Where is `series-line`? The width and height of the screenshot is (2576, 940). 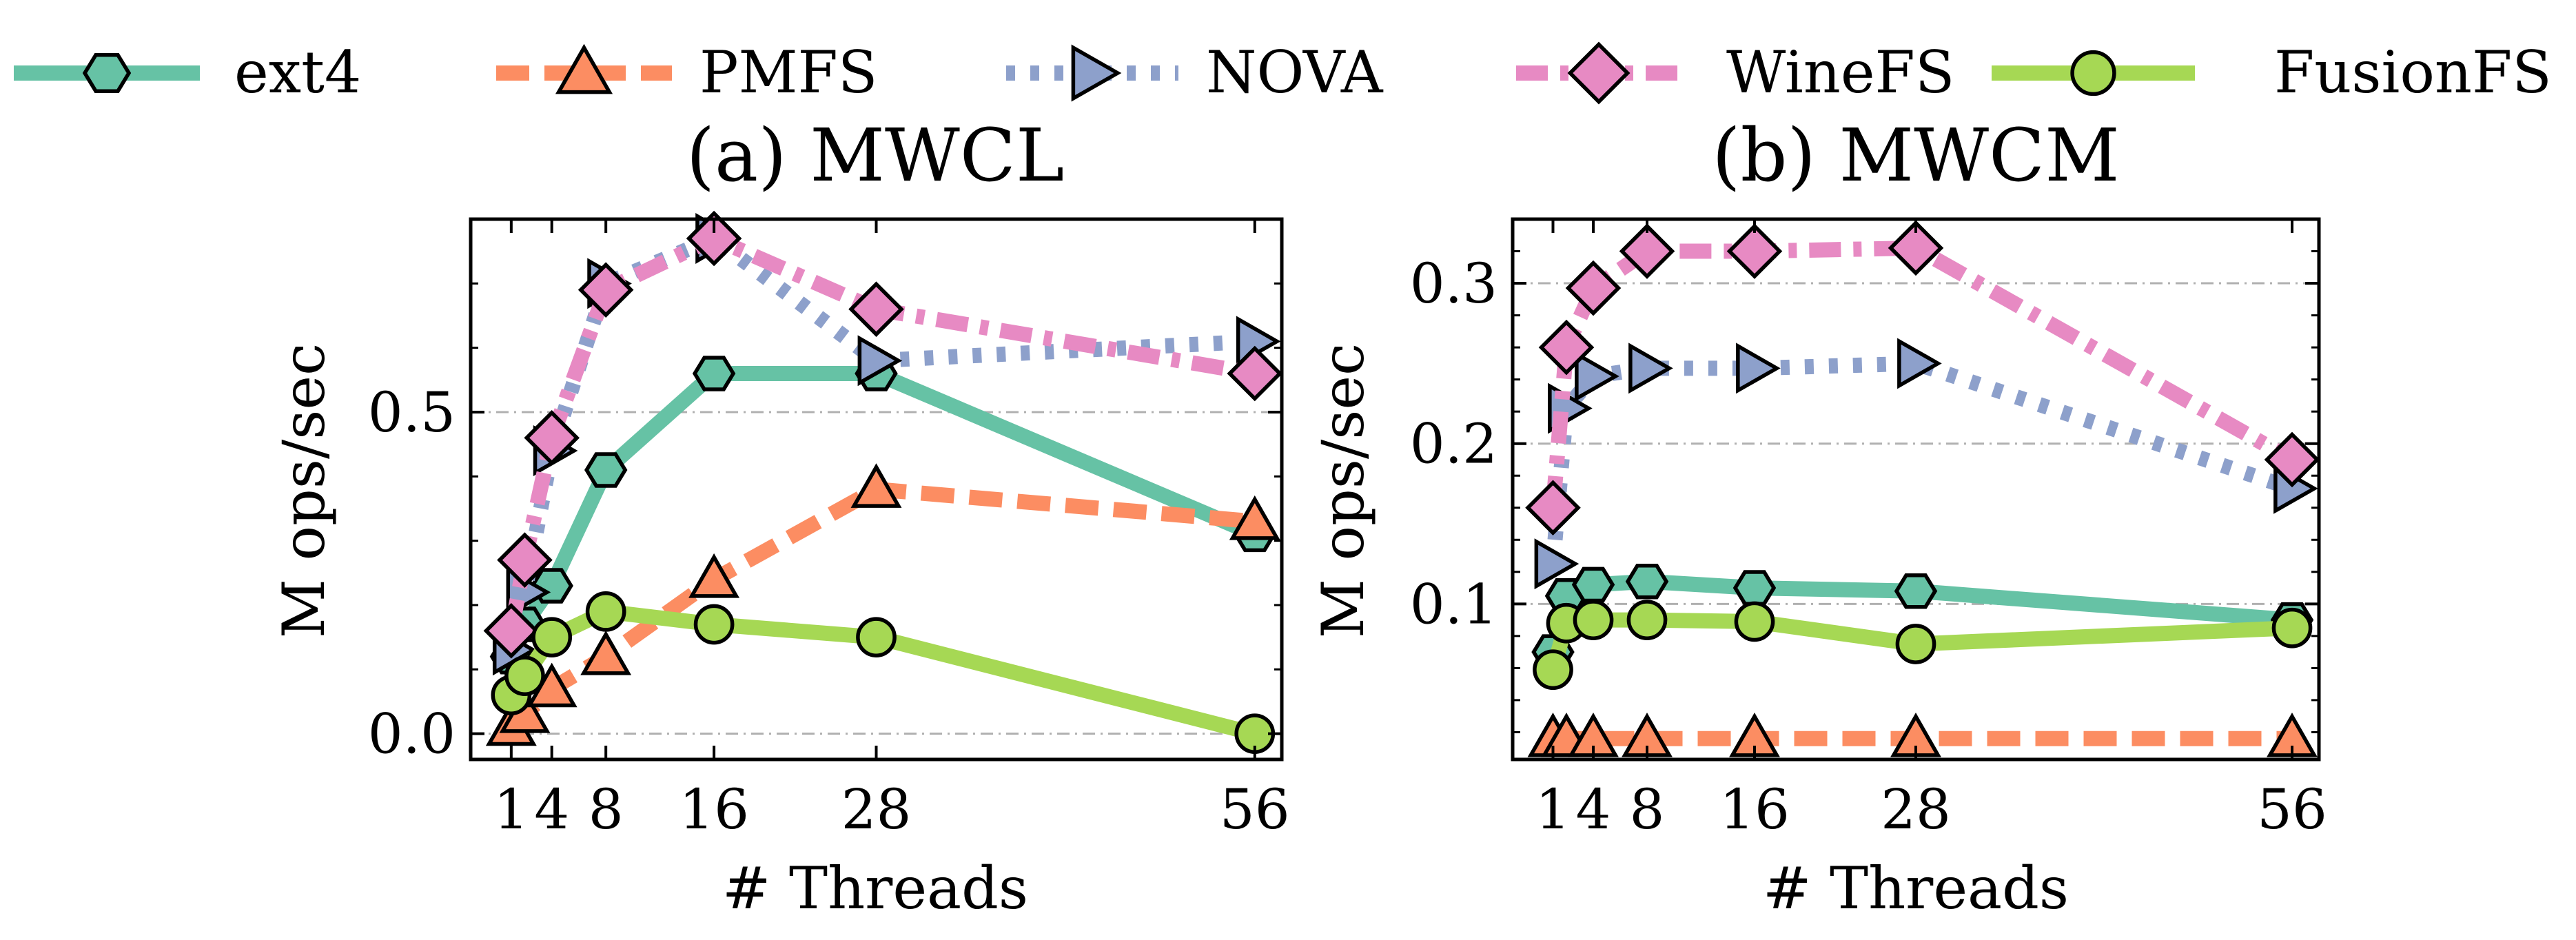
series-line is located at coordinates (1920, 375).